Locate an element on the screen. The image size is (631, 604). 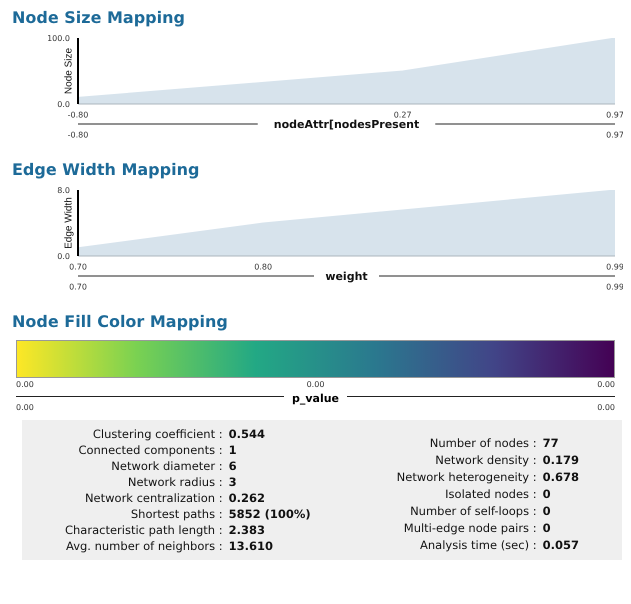
x2-tick-label: 0.70 is located at coordinates (78, 287).